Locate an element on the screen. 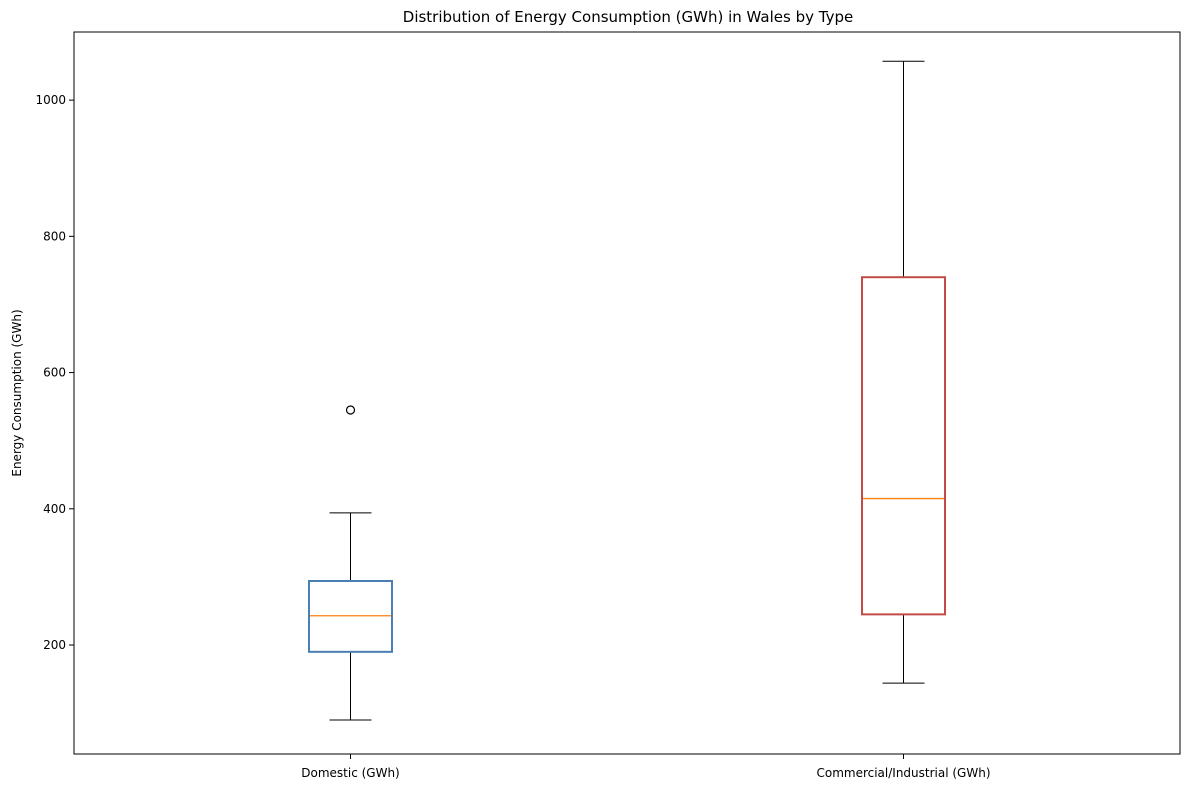 This screenshot has height=790, width=1190. y-axis-ticks: 200 400 600 800 1000 is located at coordinates (54, 372).